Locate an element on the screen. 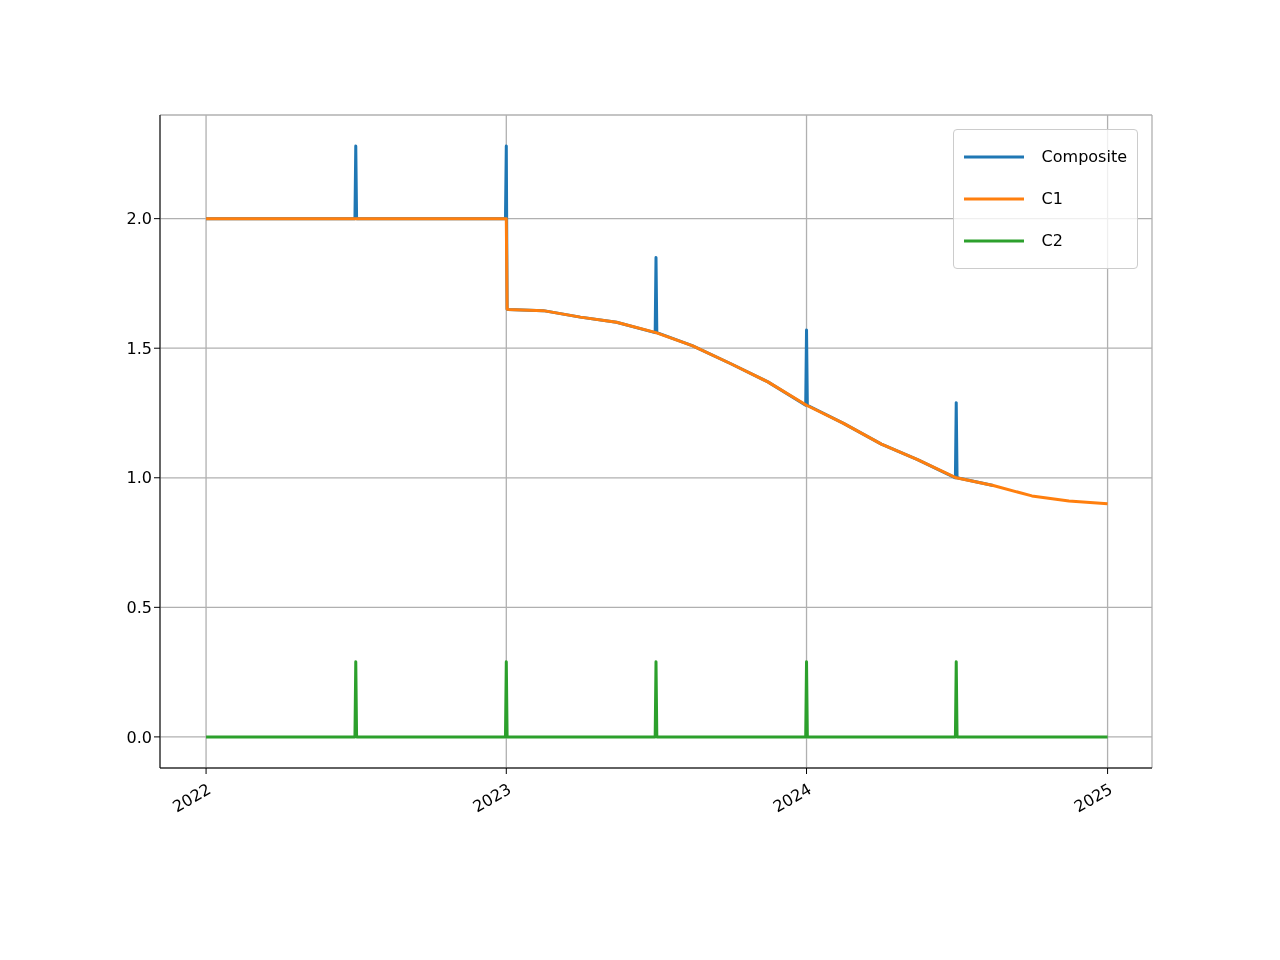  legend-label: C2 is located at coordinates (1052, 241).